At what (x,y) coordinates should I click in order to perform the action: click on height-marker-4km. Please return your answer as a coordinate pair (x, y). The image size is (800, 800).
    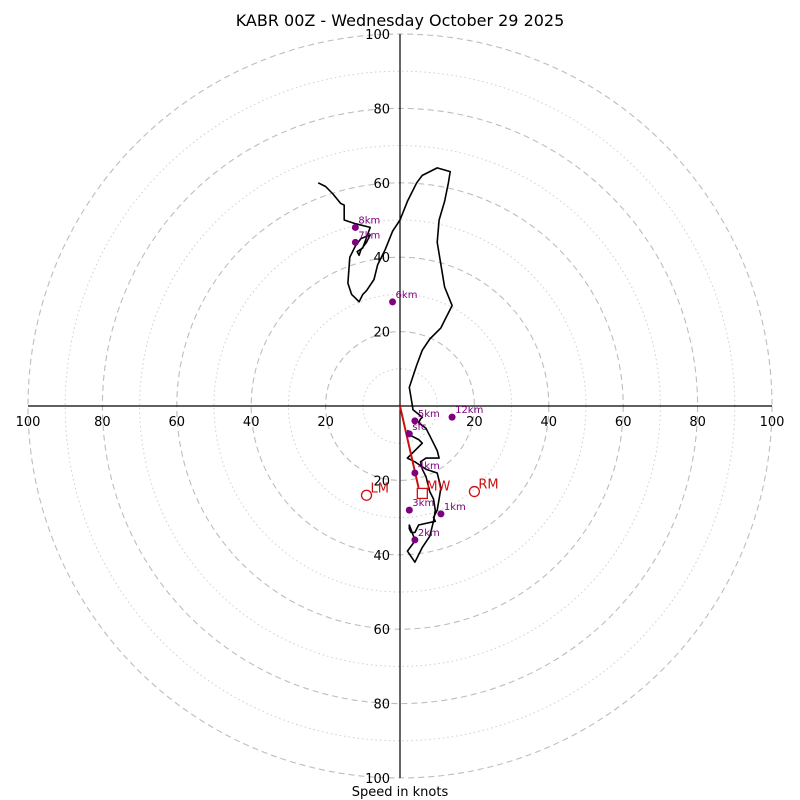
    Looking at the image, I should click on (415, 473).